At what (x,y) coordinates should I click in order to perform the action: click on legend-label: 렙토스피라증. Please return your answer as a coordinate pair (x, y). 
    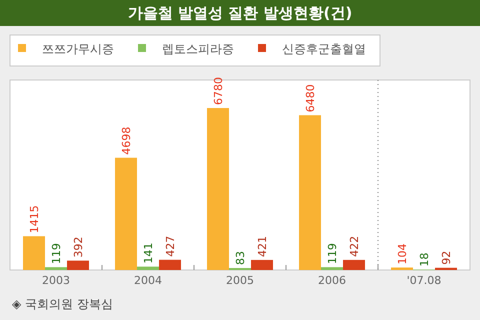
    Looking at the image, I should click on (198, 49).